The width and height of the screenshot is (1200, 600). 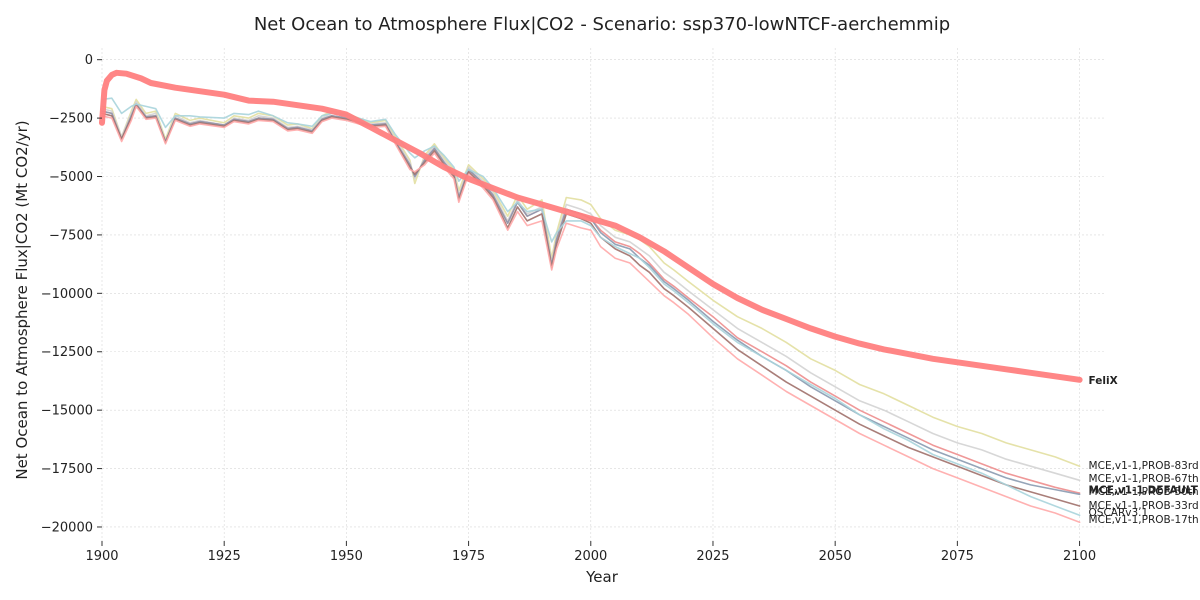 What do you see at coordinates (89, 60) in the screenshot?
I see `y-tick-label: 0` at bounding box center [89, 60].